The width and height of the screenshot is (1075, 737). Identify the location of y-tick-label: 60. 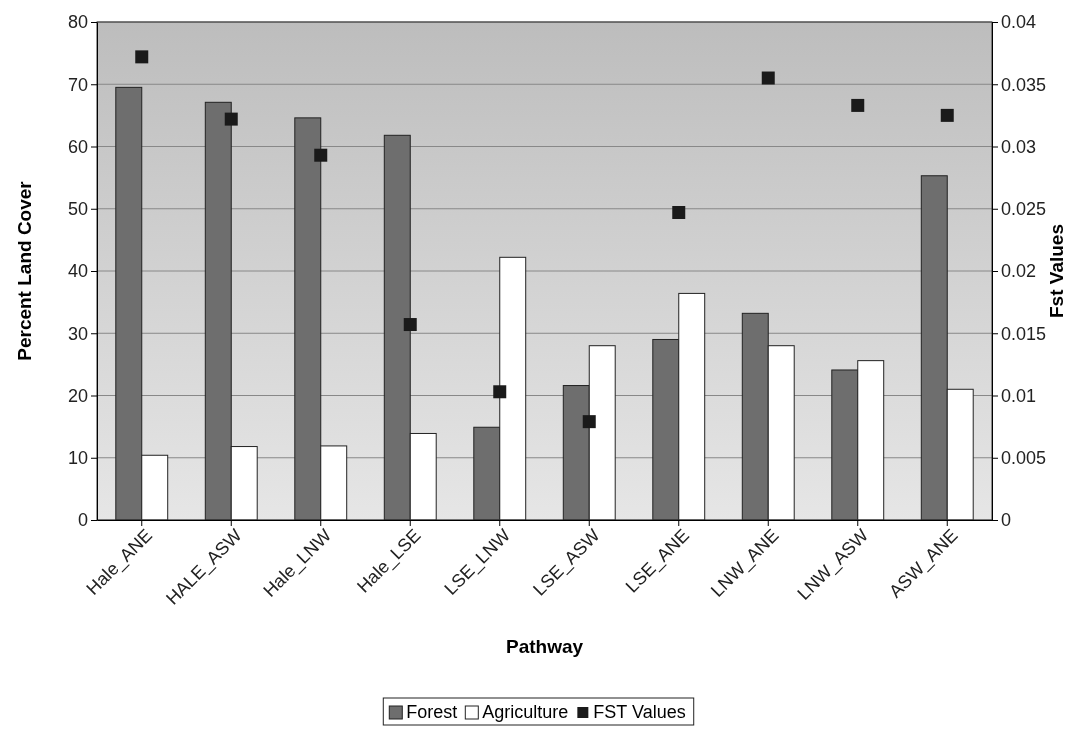
(77, 146).